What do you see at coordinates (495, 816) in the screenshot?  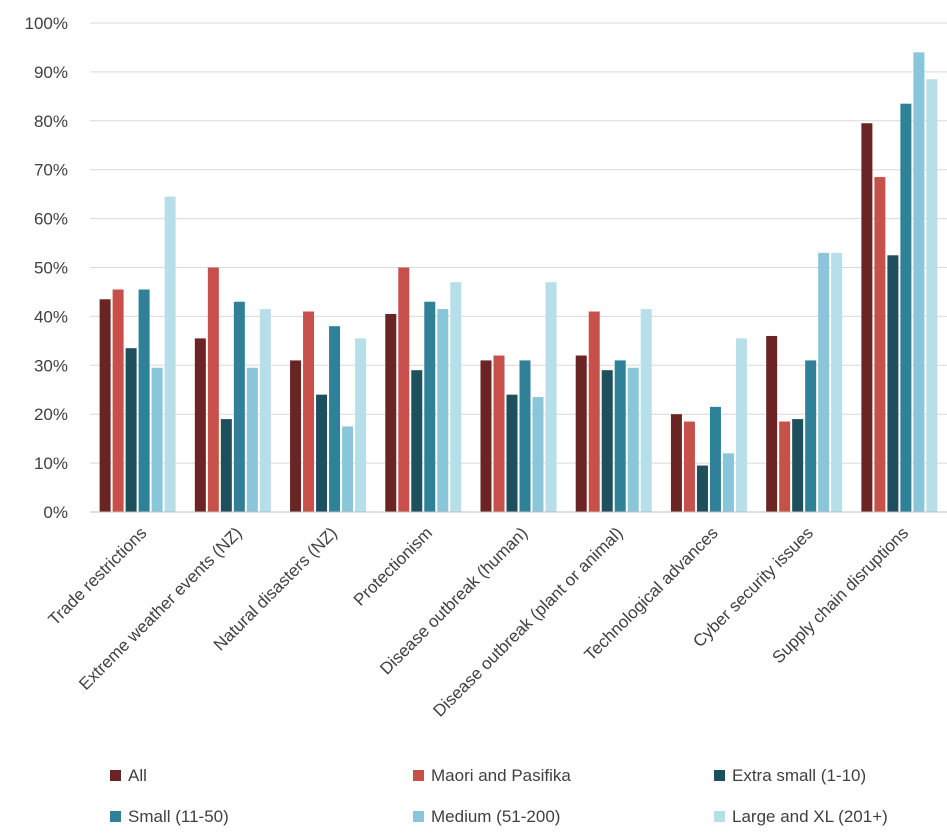 I see `legend-label: Medium (51-200)` at bounding box center [495, 816].